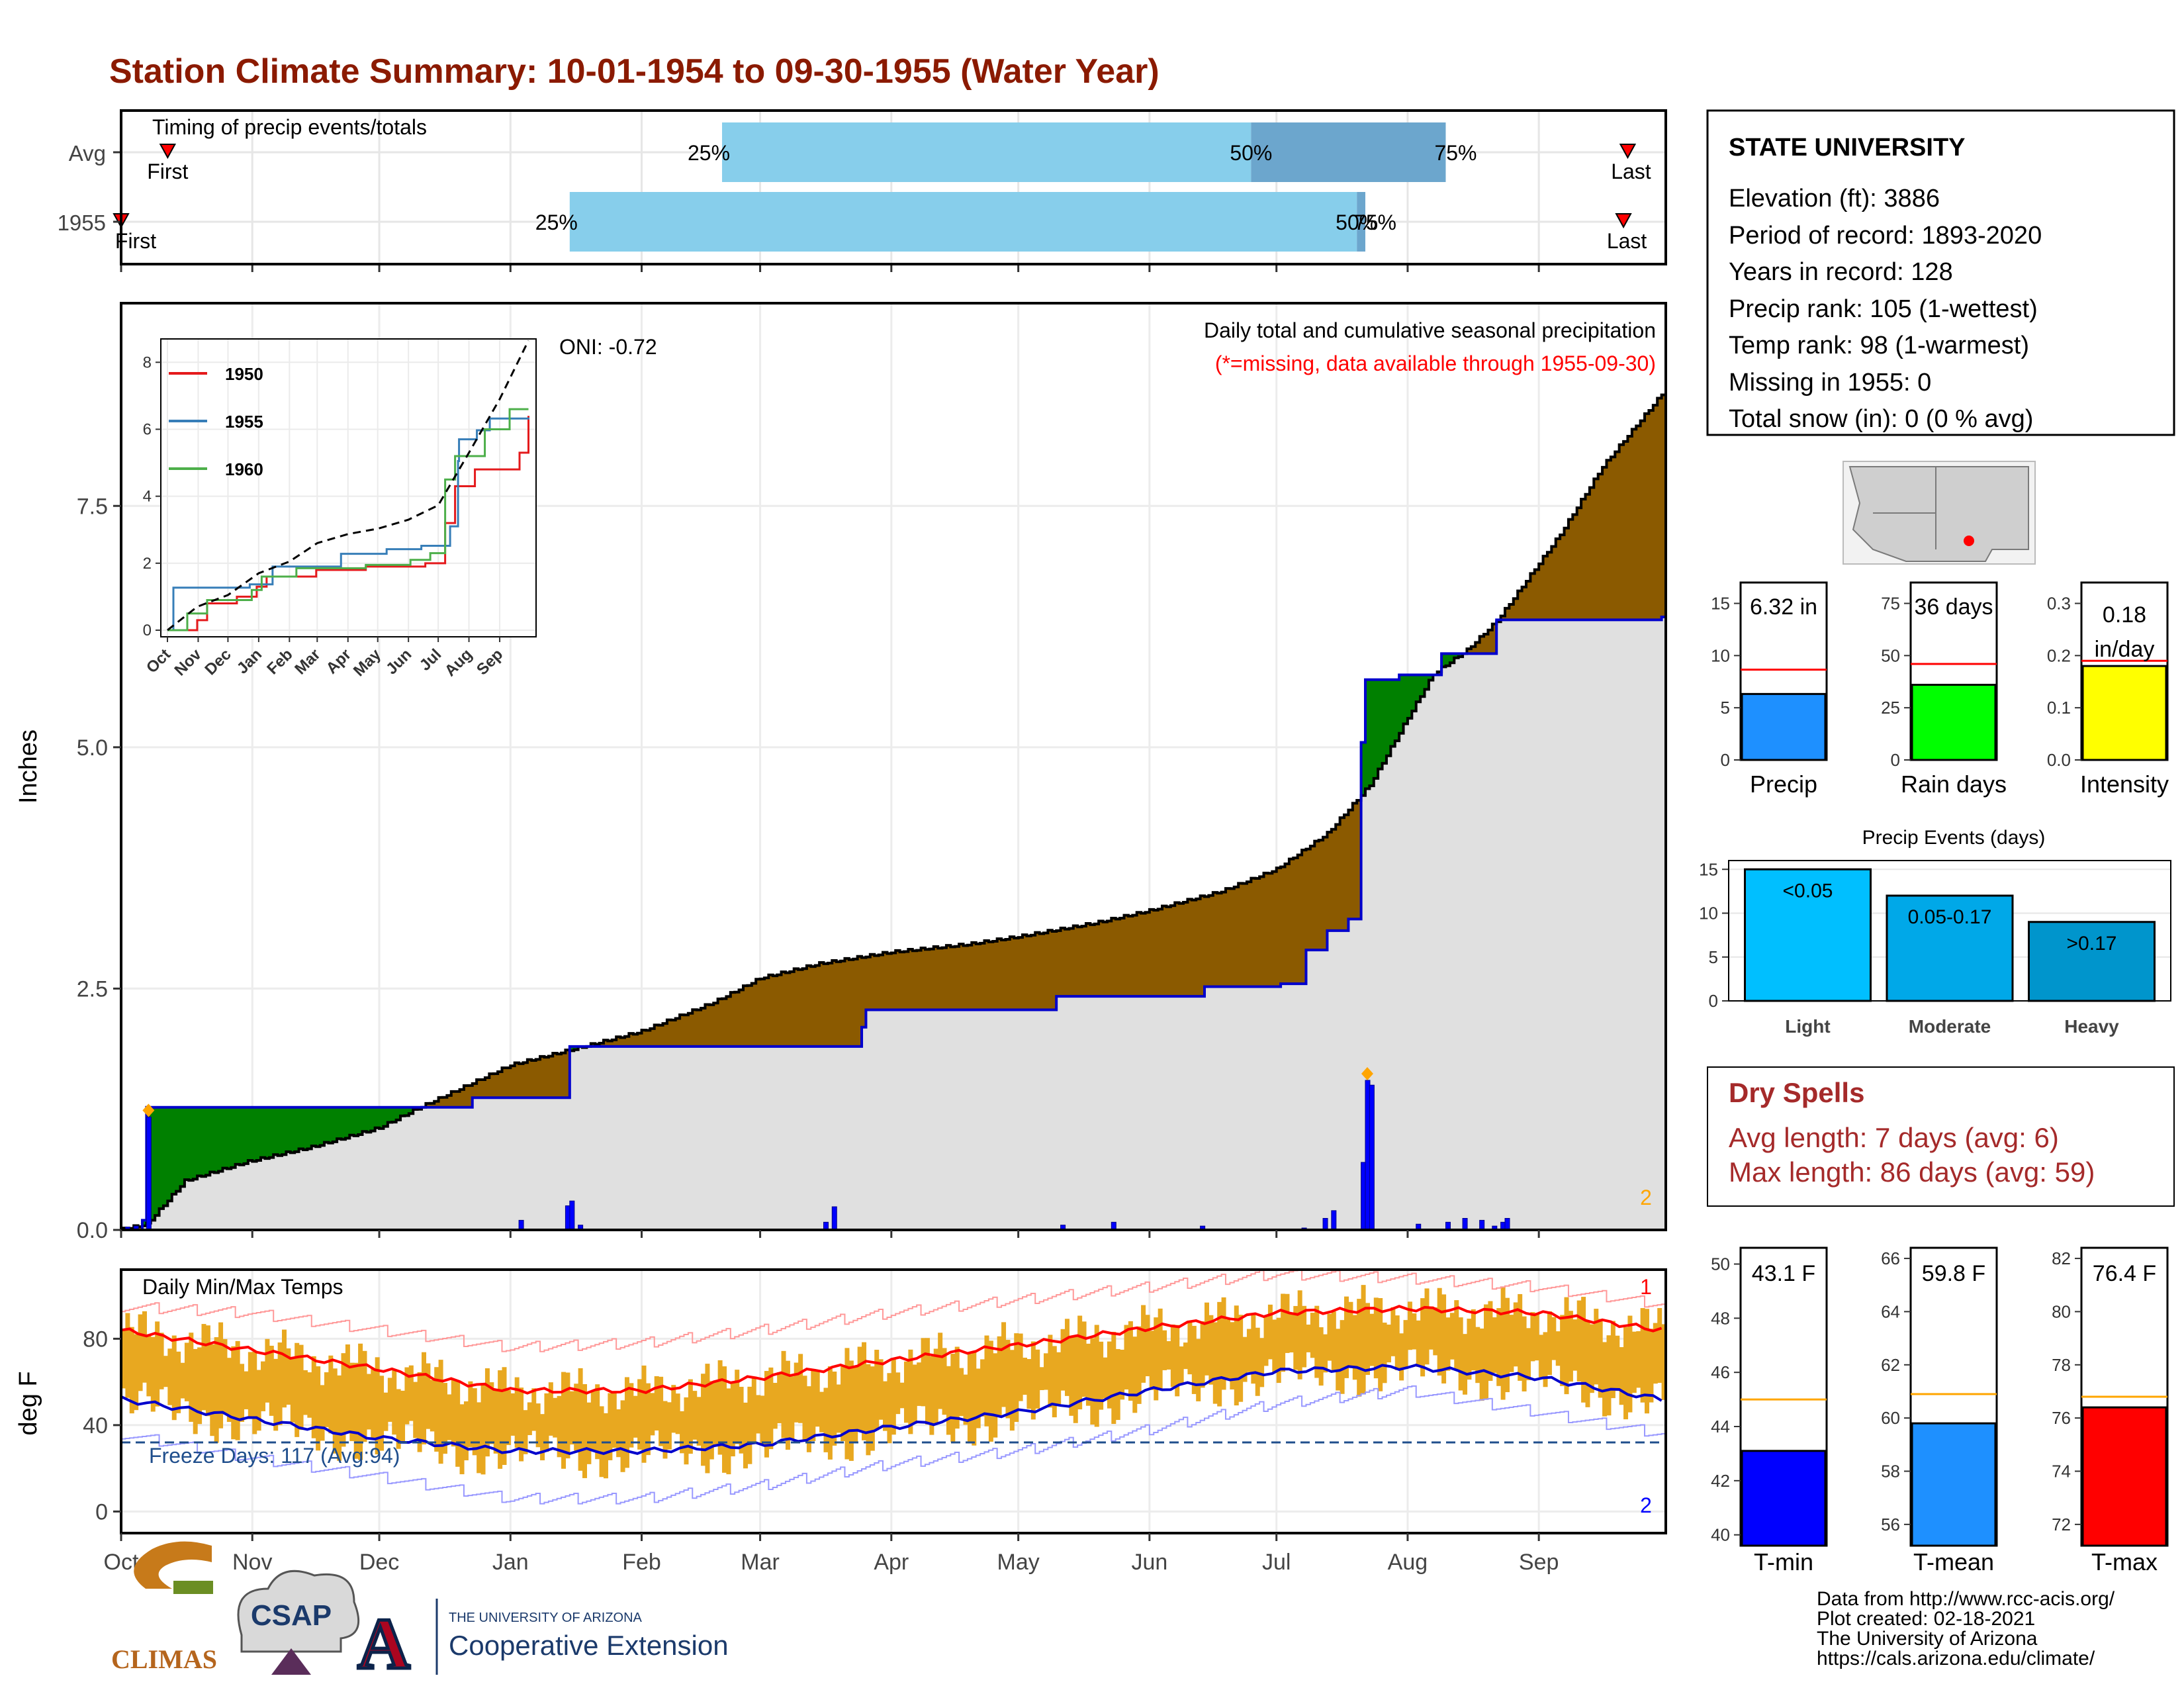 This screenshot has width=2184, height=1688. Describe the element at coordinates (168, 152) in the screenshot. I see `first-event-marker` at that location.